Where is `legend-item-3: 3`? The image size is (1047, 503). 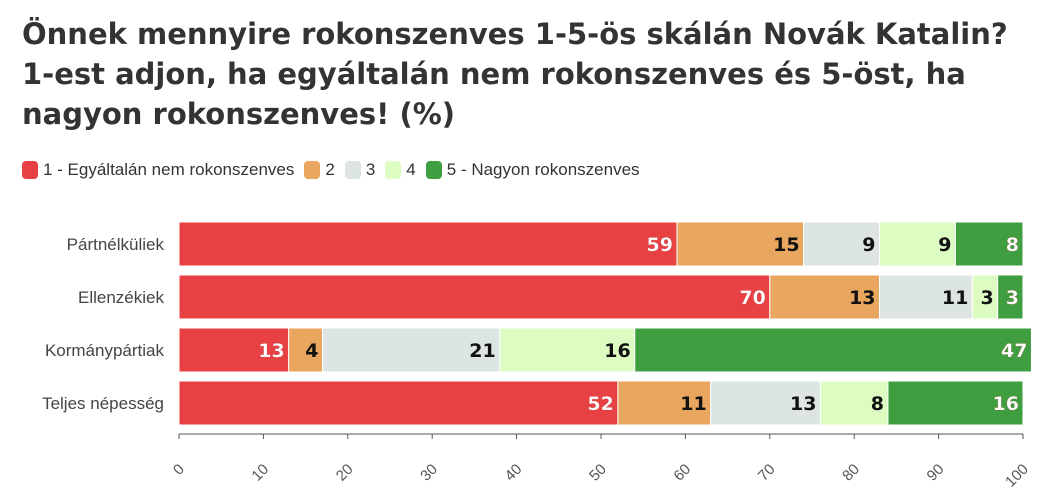 legend-item-3: 3 is located at coordinates (360, 170).